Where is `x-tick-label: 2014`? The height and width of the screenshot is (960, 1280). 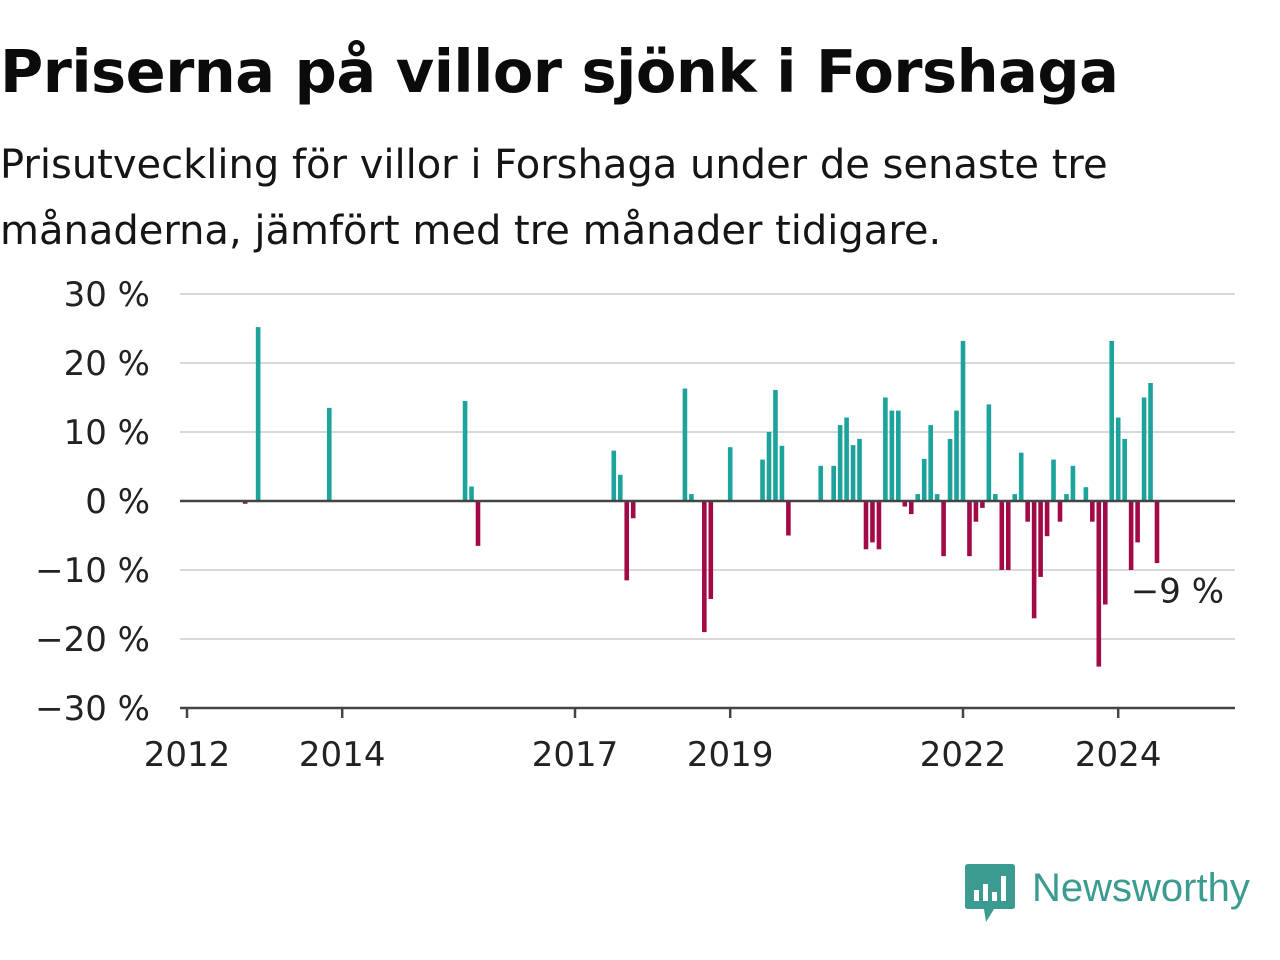 x-tick-label: 2014 is located at coordinates (342, 755).